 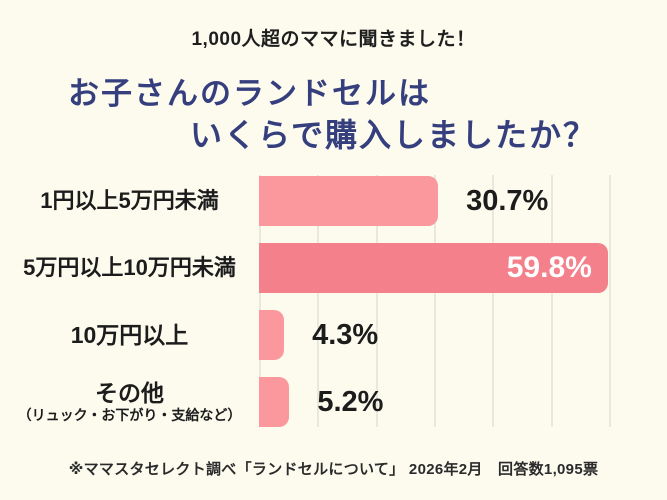 I want to click on bar-value-2: 4.3%, so click(x=345, y=335).